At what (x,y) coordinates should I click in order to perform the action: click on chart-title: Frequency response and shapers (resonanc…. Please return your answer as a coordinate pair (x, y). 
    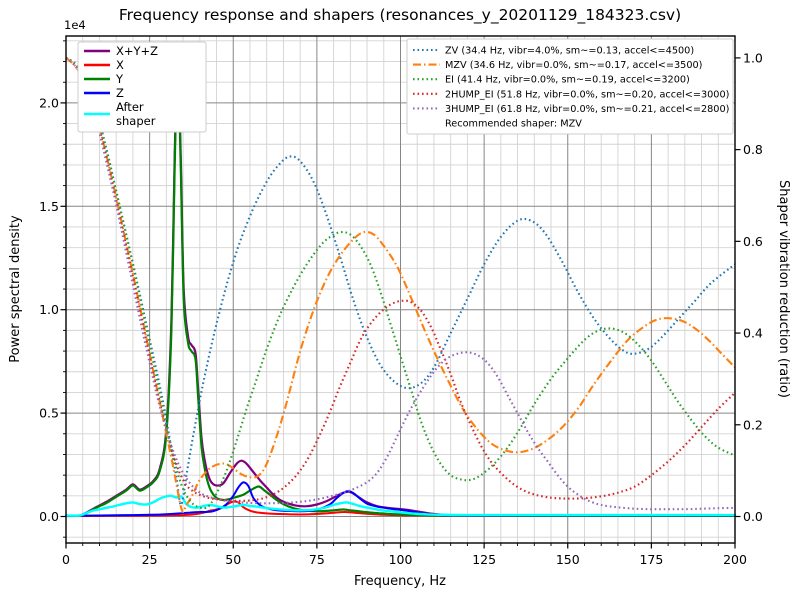
    Looking at the image, I should click on (400, 15).